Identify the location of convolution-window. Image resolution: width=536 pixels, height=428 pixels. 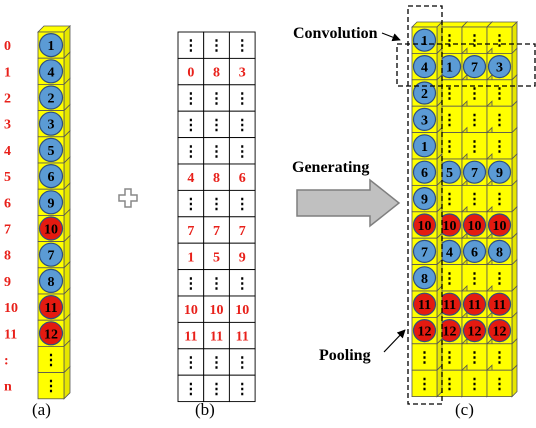
(466, 65).